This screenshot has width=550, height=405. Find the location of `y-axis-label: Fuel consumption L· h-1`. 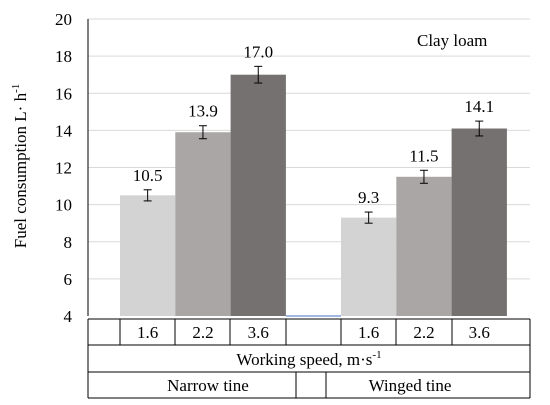

y-axis-label: Fuel consumption L· h-1 is located at coordinates (20, 166).